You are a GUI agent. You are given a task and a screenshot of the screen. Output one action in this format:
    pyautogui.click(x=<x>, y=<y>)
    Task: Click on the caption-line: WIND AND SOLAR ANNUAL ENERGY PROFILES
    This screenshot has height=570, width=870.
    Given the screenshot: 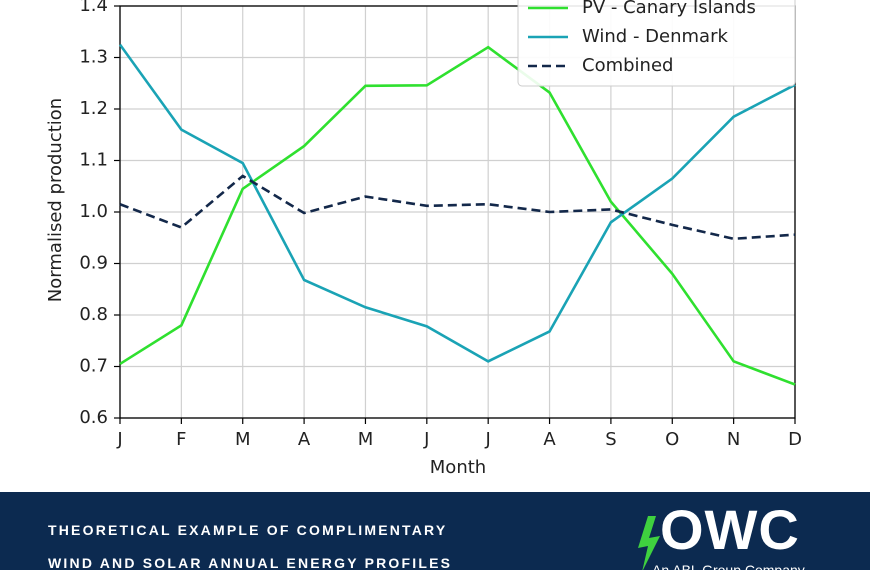 What is the action you would take?
    pyautogui.click(x=250, y=562)
    